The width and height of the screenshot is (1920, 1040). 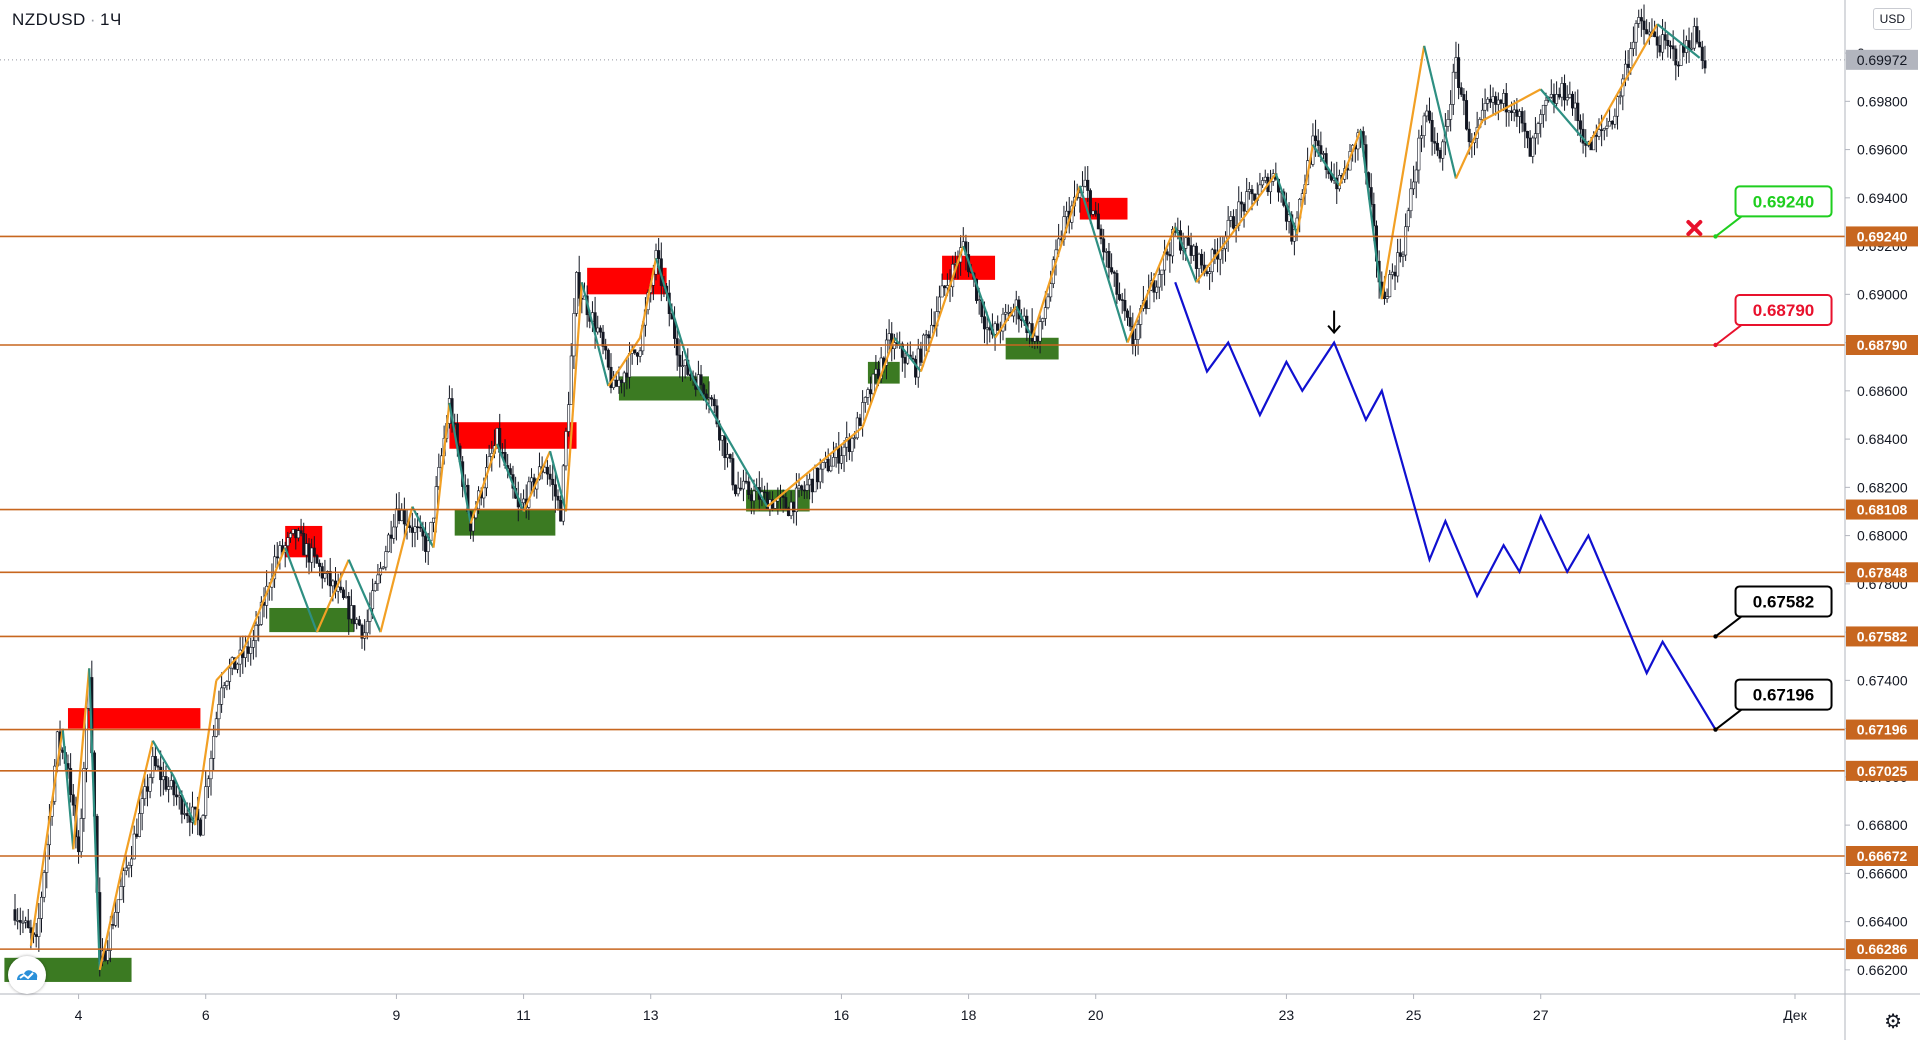 What do you see at coordinates (1882, 198) in the screenshot?
I see `y-tick-label: 0.69400` at bounding box center [1882, 198].